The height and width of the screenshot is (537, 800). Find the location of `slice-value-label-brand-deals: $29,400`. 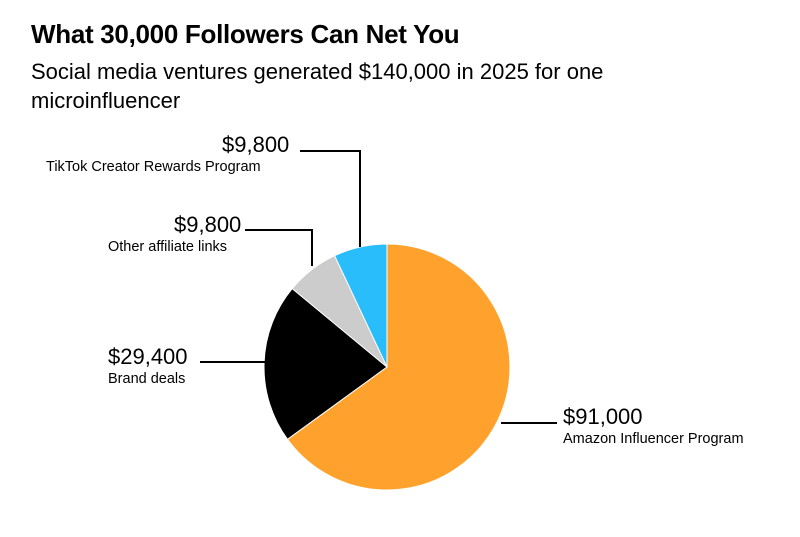

slice-value-label-brand-deals: $29,400 is located at coordinates (148, 356).